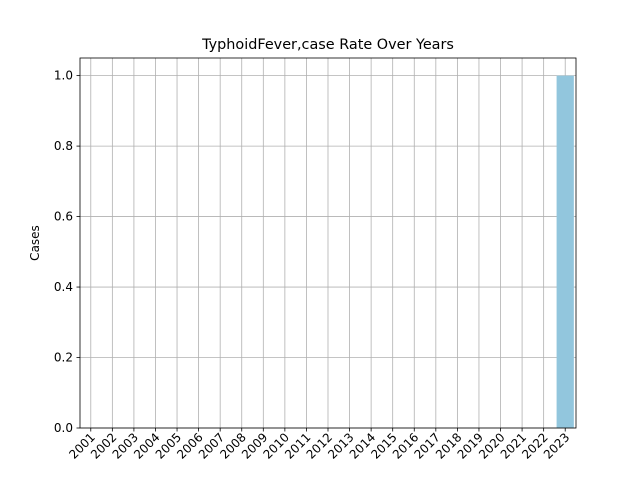 Image resolution: width=640 pixels, height=480 pixels. I want to click on y-tick-label: 0.6, so click(63, 217).